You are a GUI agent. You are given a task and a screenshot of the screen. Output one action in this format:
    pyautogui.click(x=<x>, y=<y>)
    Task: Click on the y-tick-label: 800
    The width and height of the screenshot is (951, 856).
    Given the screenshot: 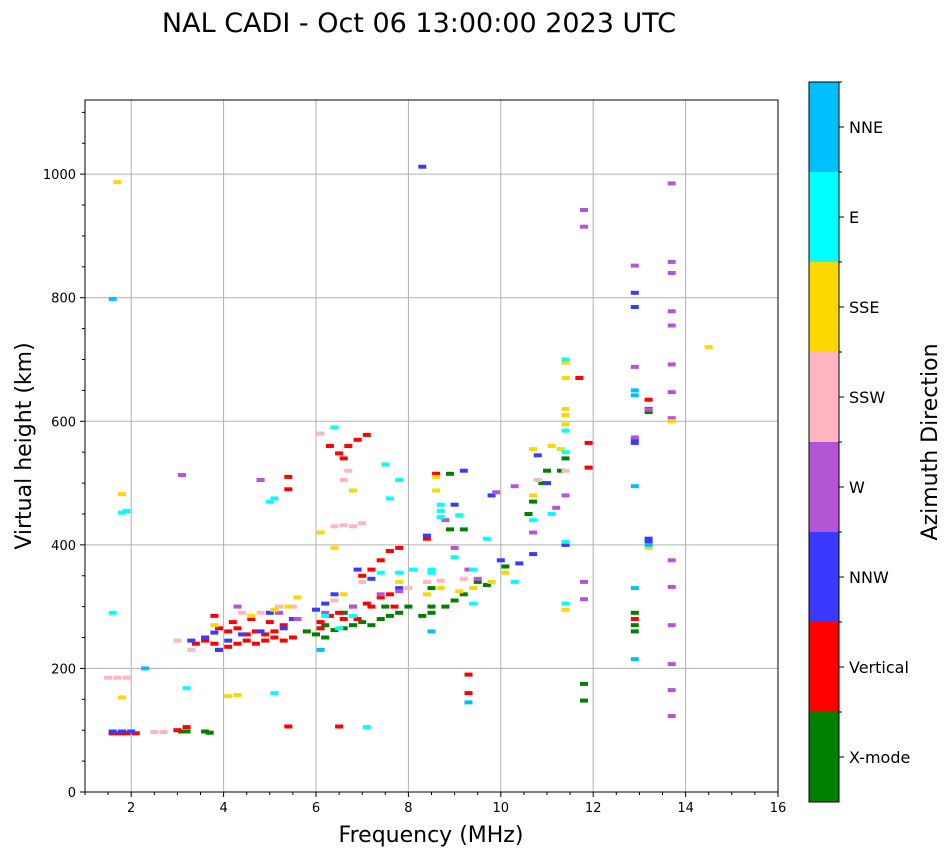 What is the action you would take?
    pyautogui.click(x=63, y=299)
    